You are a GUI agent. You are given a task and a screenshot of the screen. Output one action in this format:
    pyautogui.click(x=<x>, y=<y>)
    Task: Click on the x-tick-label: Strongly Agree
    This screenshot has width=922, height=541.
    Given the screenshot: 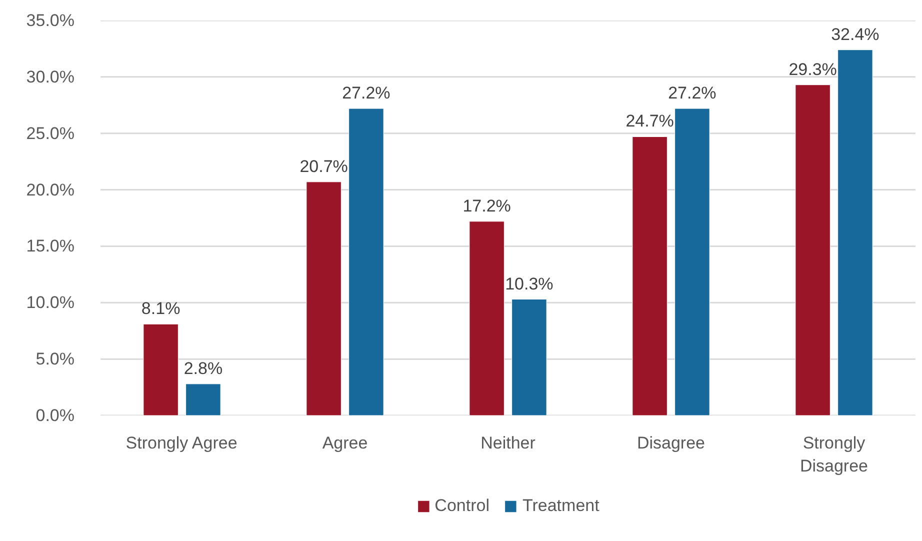 What is the action you would take?
    pyautogui.click(x=182, y=443)
    